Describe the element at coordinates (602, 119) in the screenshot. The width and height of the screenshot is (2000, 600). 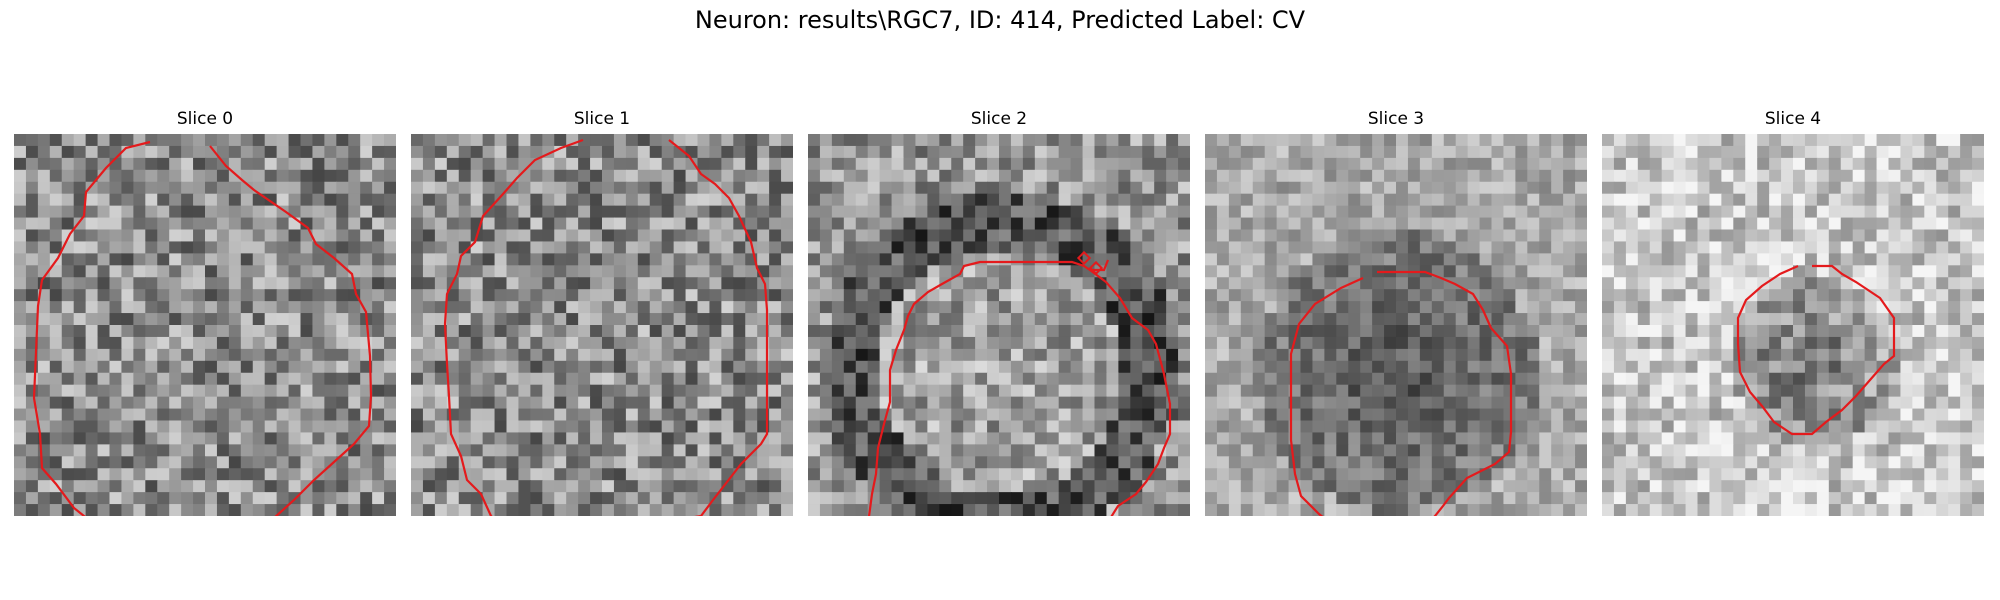
I see `slice-title-1: Slice 1` at that location.